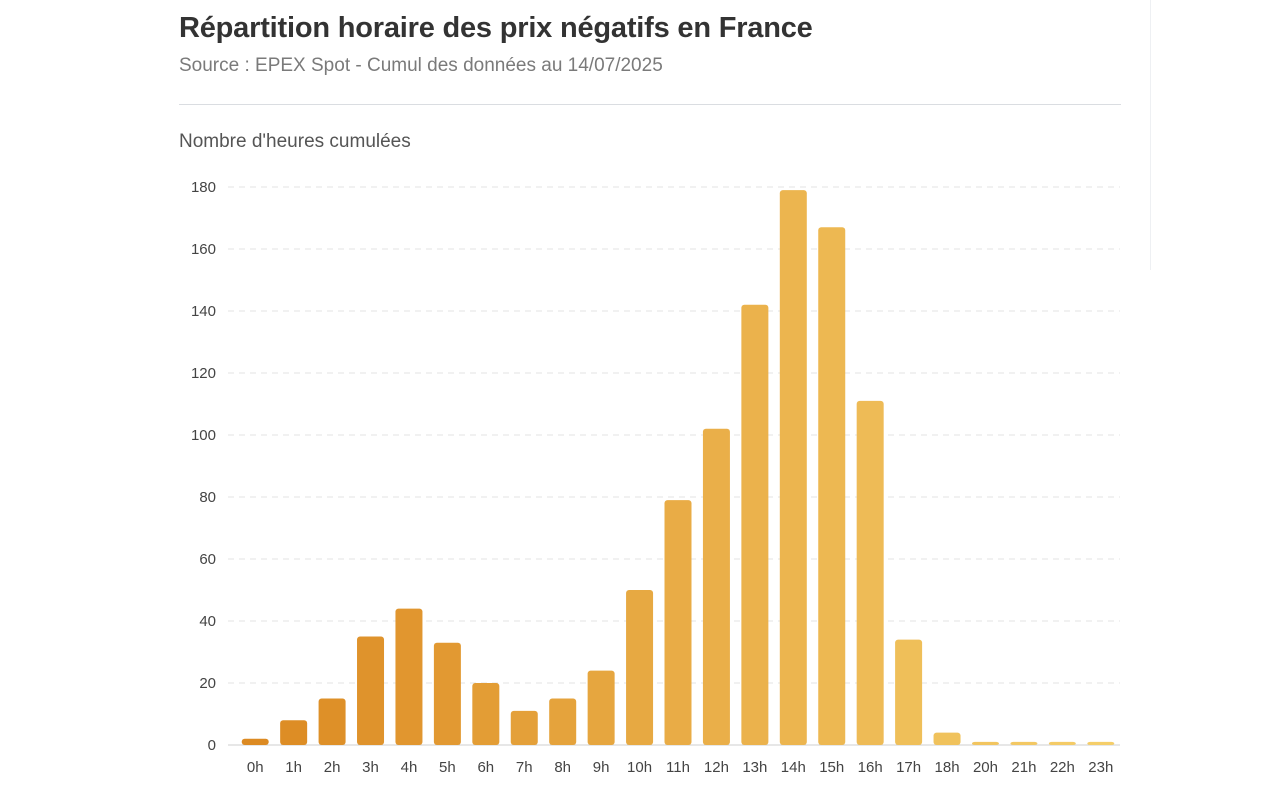 The image size is (1280, 800). Describe the element at coordinates (985, 767) in the screenshot. I see `x-tick-label: 20h` at that location.